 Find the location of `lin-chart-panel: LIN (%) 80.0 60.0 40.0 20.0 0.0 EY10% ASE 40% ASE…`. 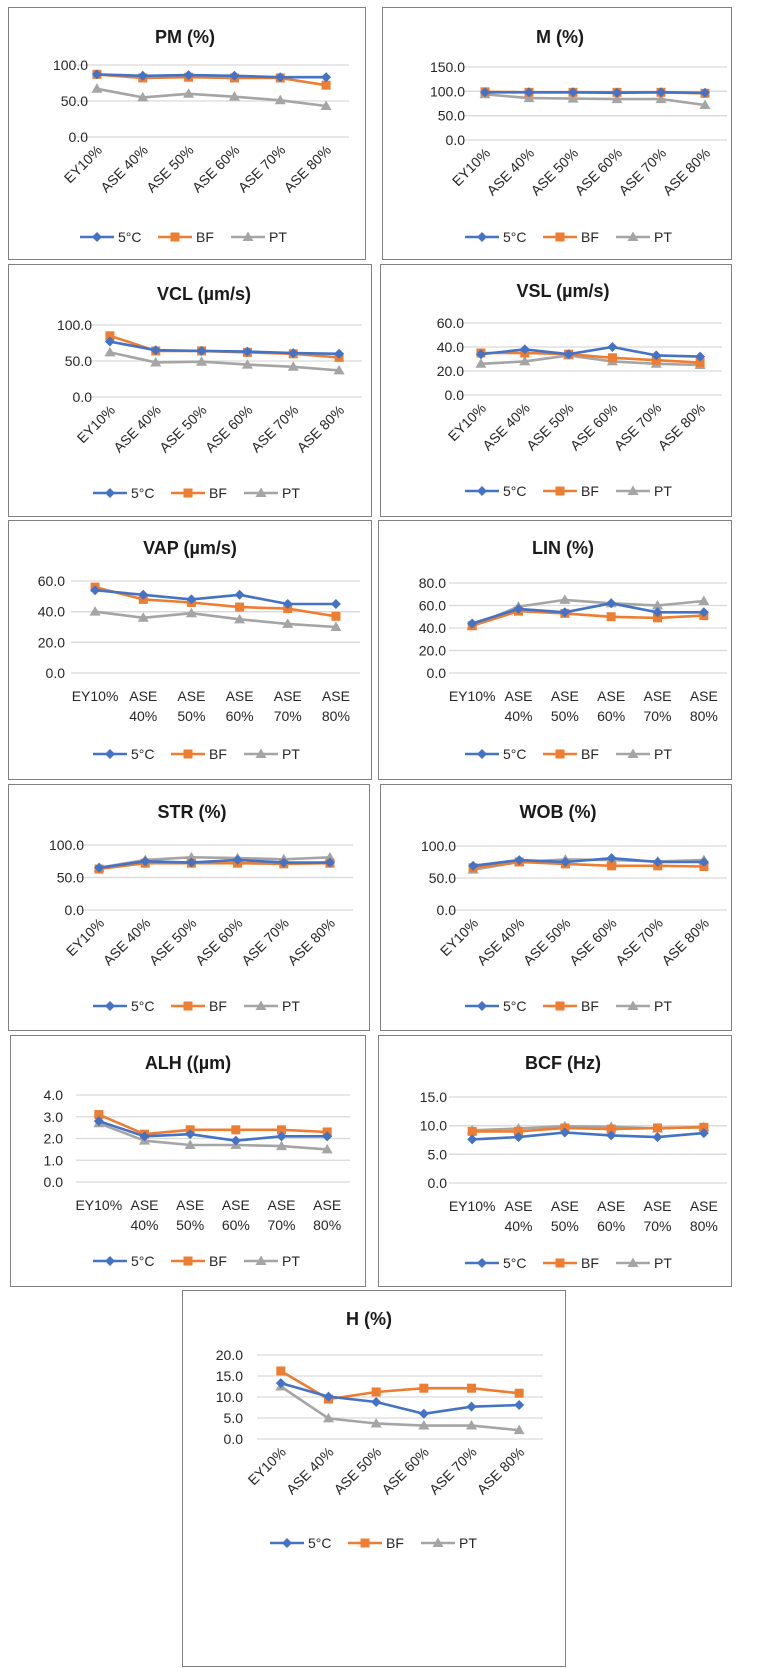

lin-chart-panel: LIN (%) 80.0 60.0 40.0 20.0 0.0 EY10% ASE 40% ASE… is located at coordinates (555, 650).